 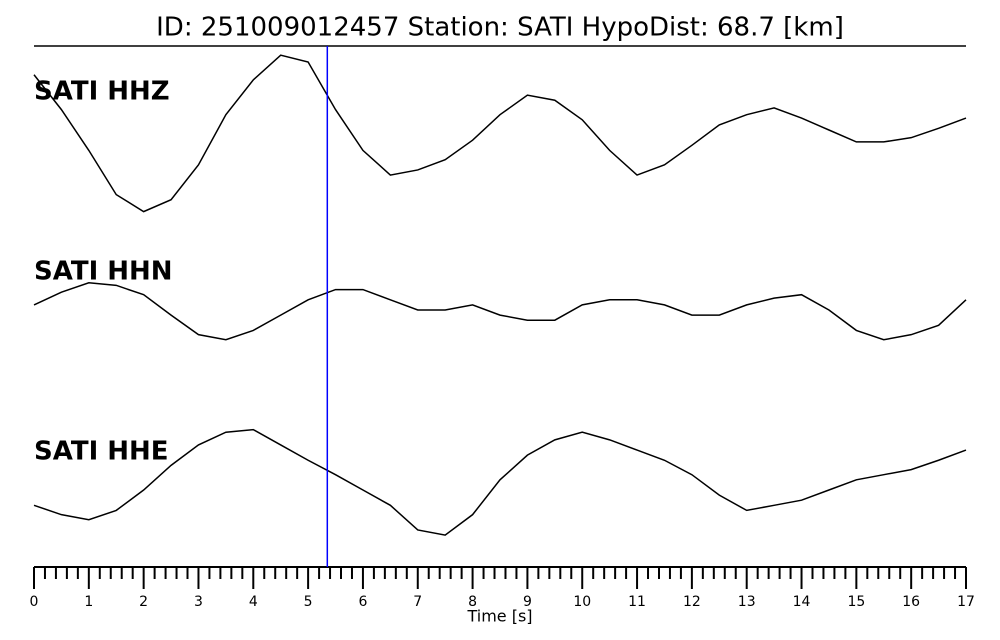 What do you see at coordinates (966, 602) in the screenshot?
I see `x-tick-label: 17` at bounding box center [966, 602].